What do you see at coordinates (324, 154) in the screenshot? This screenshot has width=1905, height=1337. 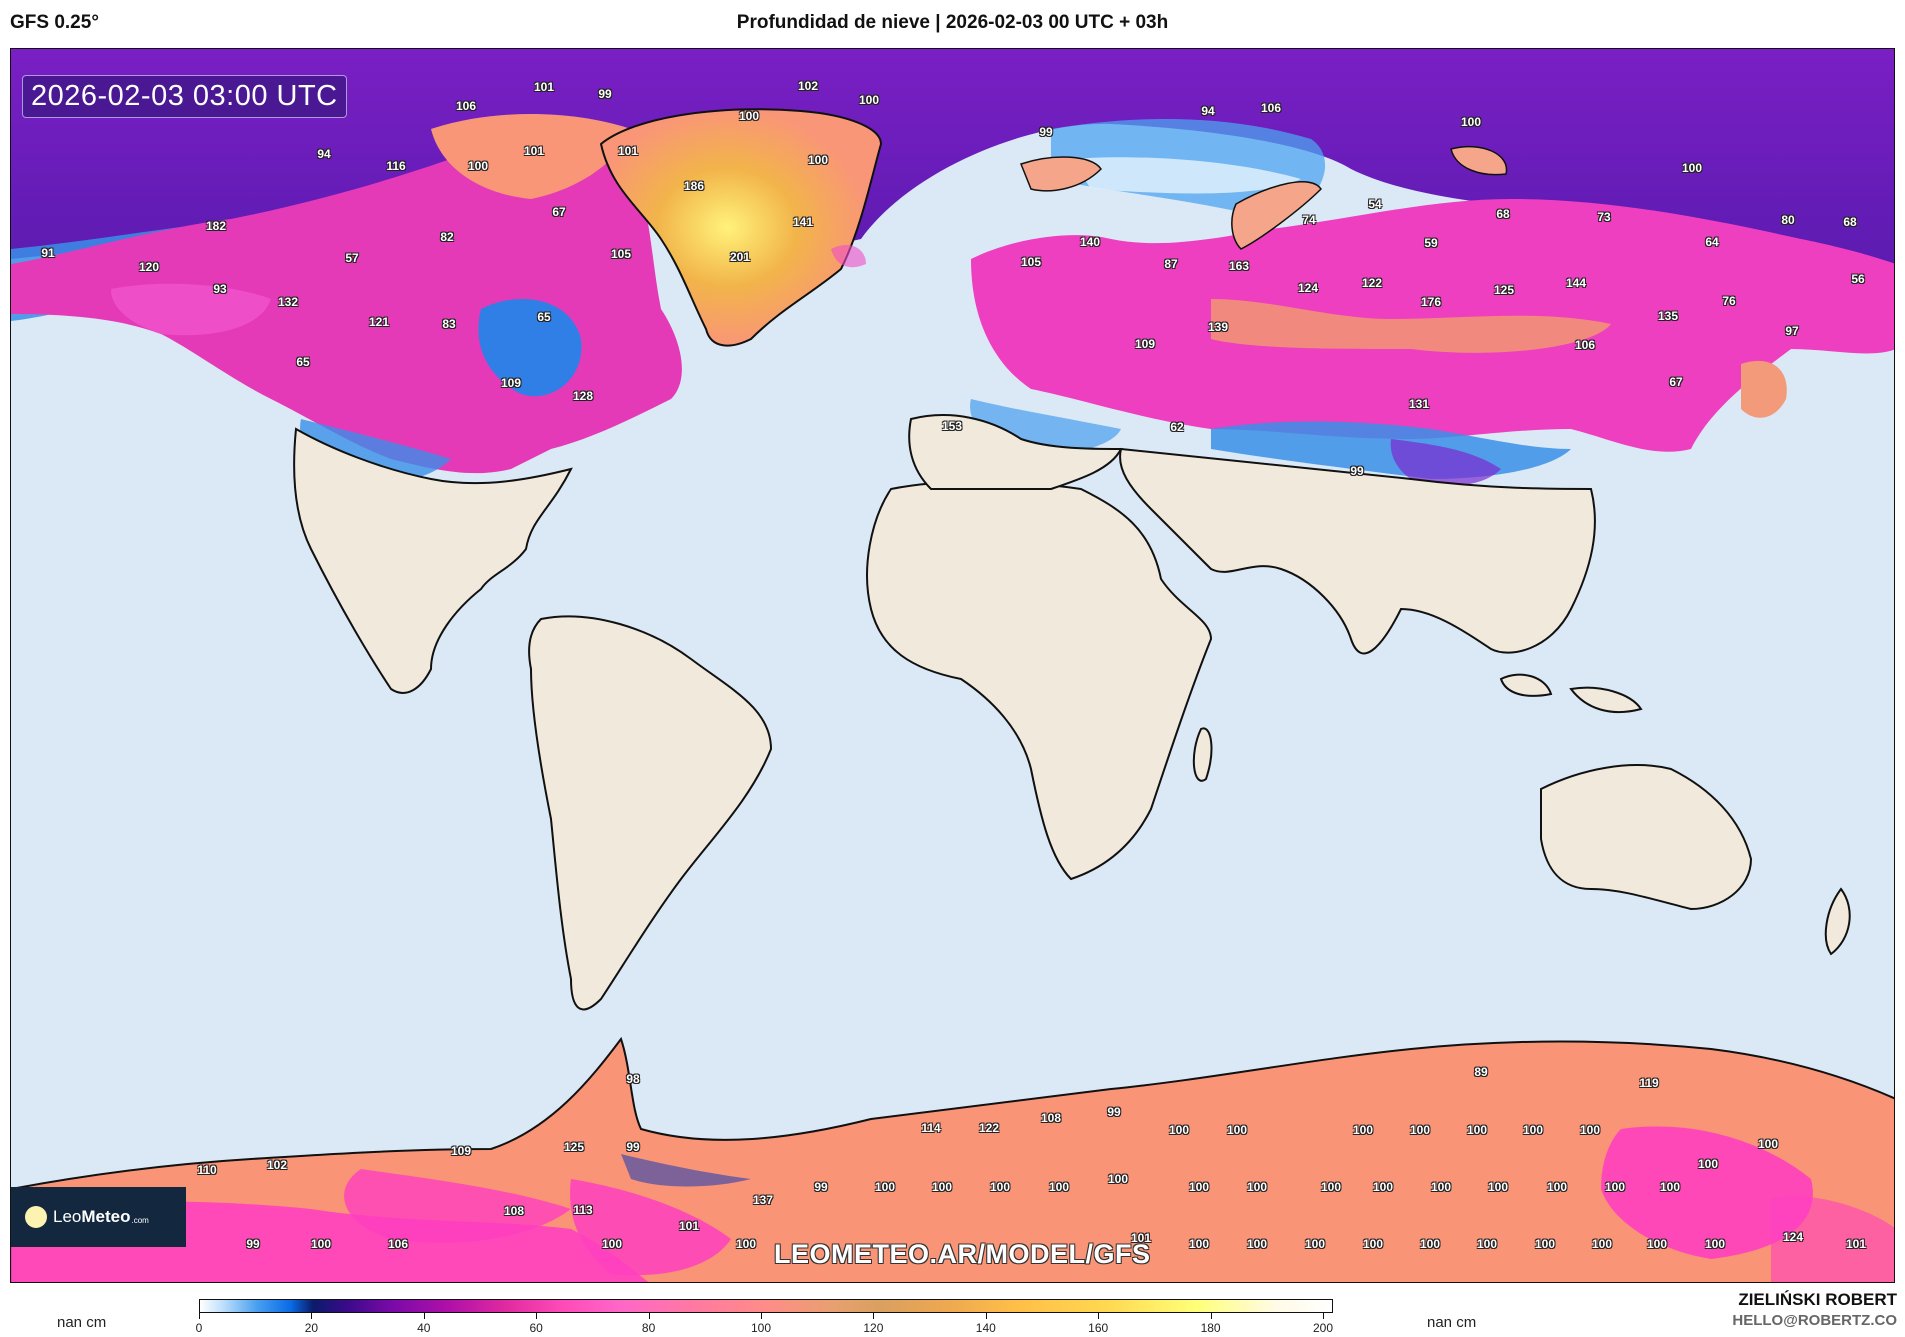 I see `snow-depth-value-label: 94` at bounding box center [324, 154].